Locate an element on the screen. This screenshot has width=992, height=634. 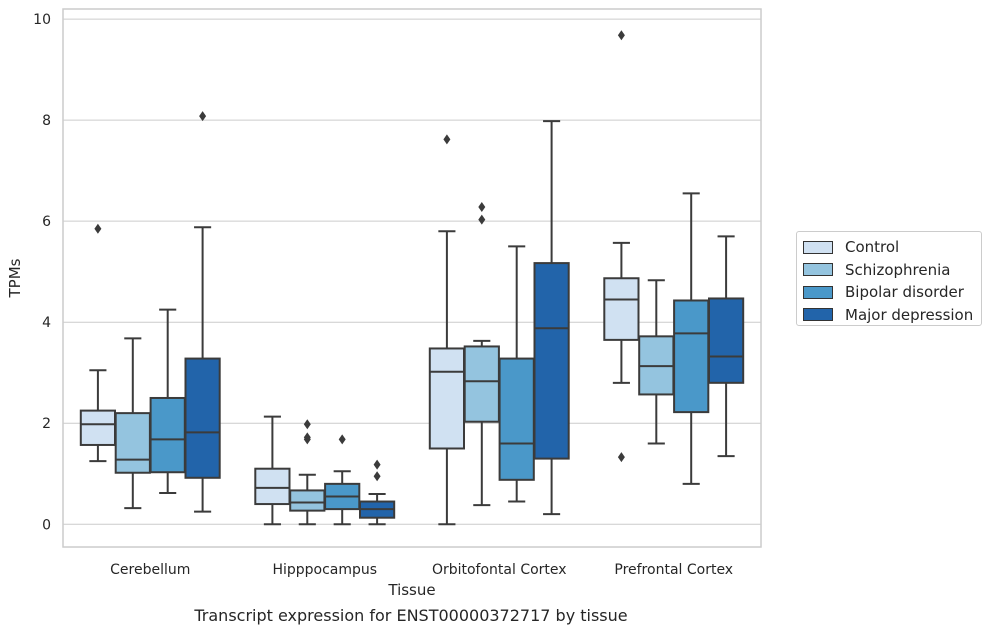
y-tick-label: 6 is located at coordinates (46, 222).